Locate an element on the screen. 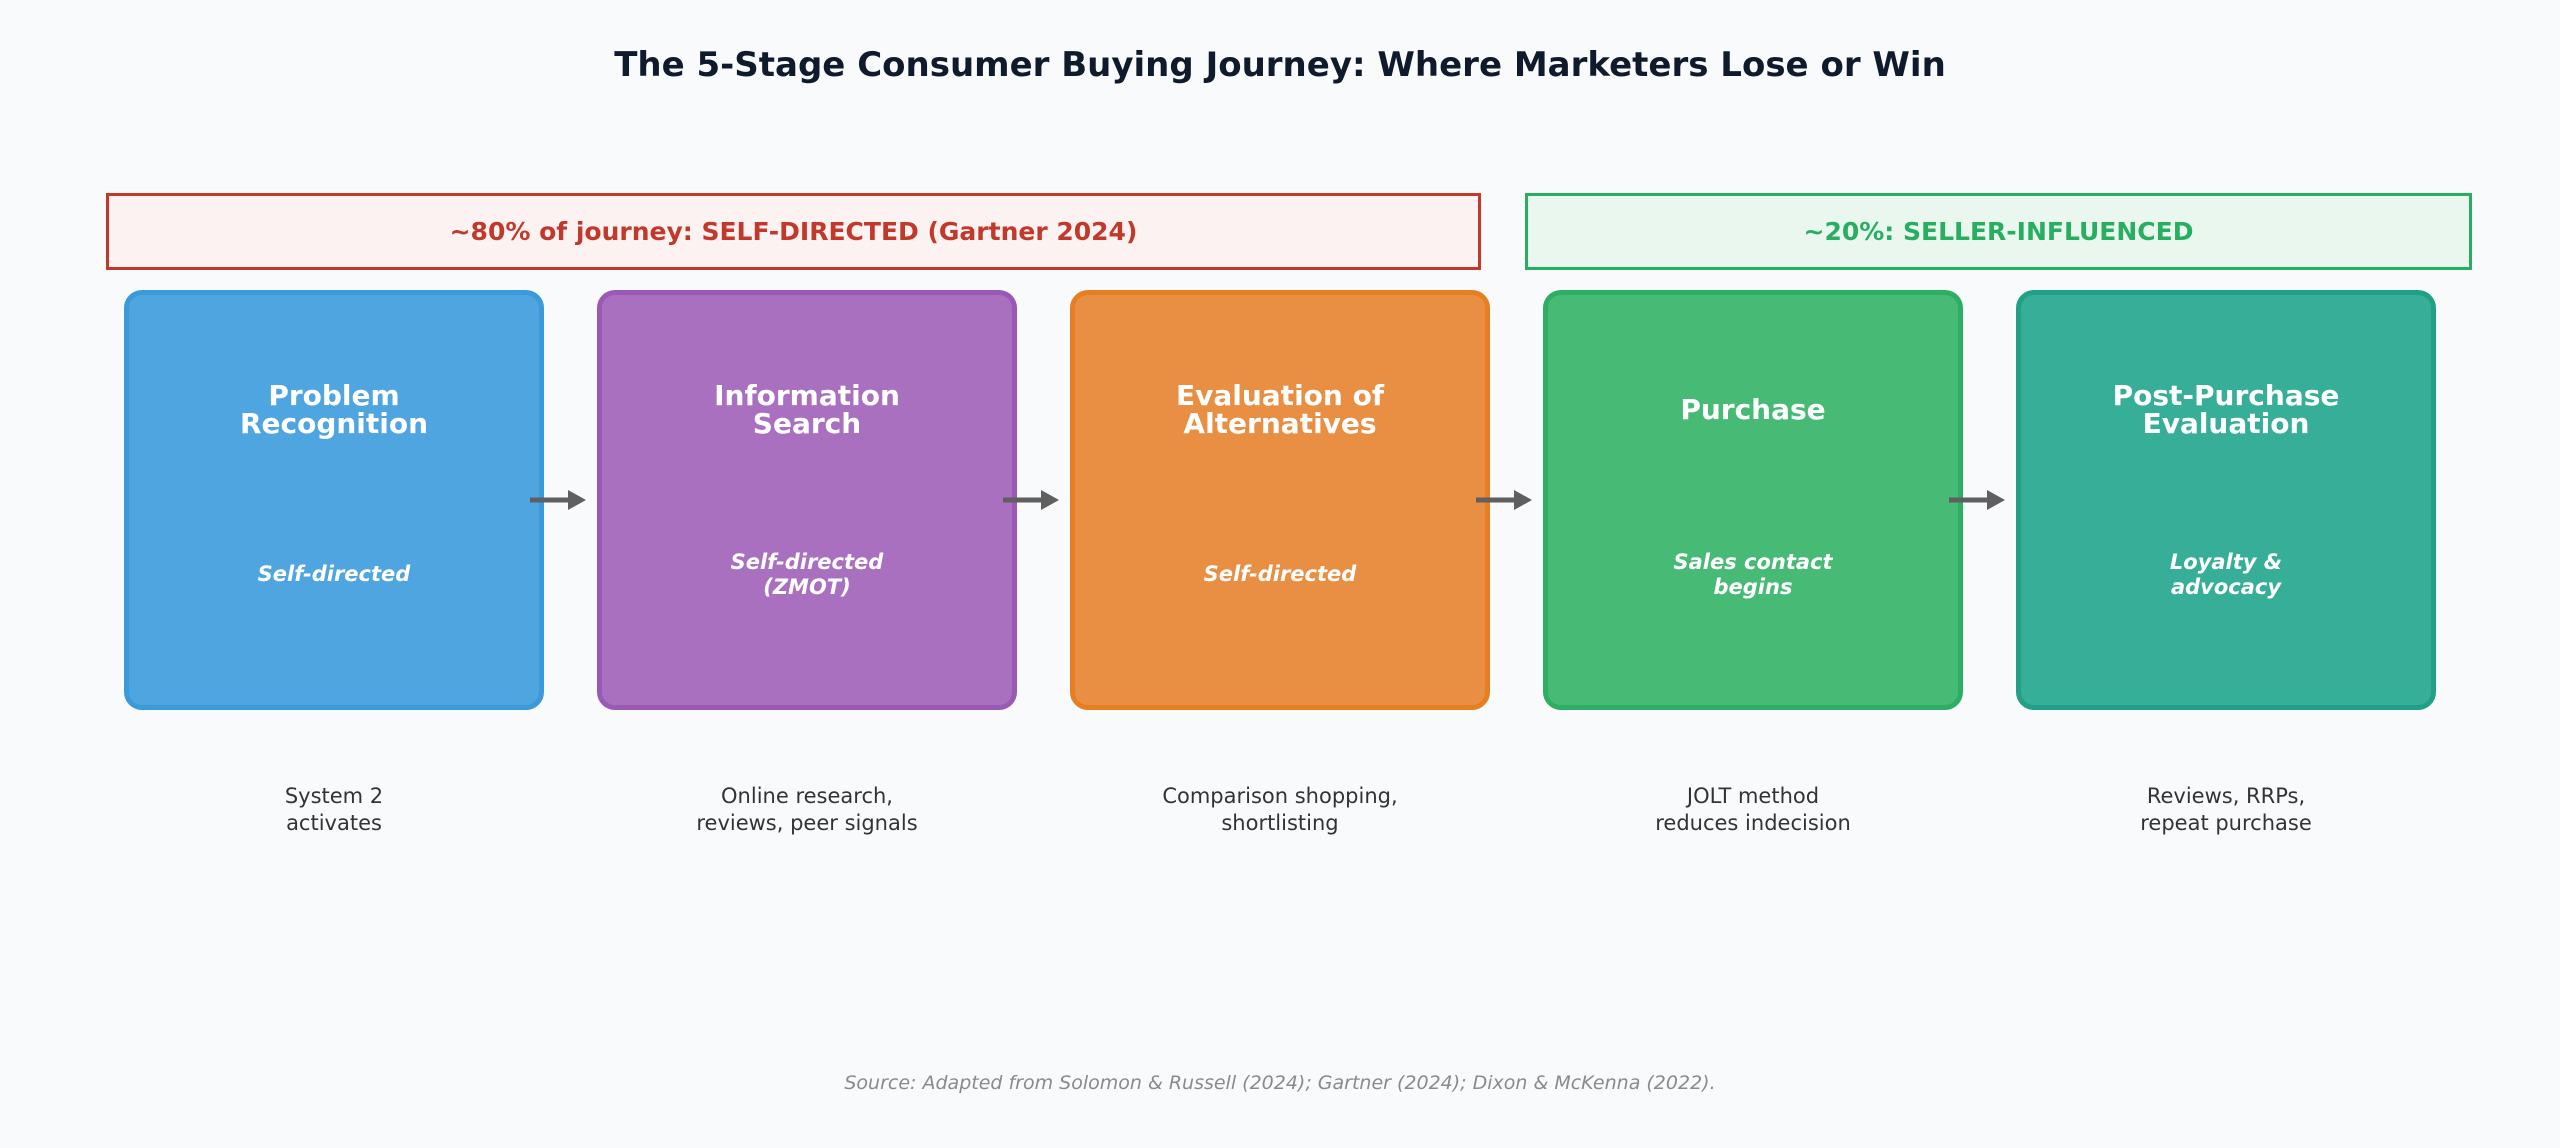 The width and height of the screenshot is (2560, 1148). stage-name: Problem Recognition is located at coordinates (334, 409).